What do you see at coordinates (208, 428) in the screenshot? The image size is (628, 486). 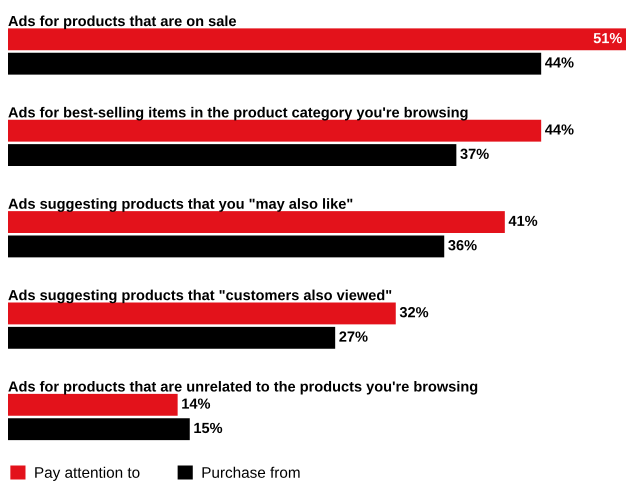 I see `data-label: 15%` at bounding box center [208, 428].